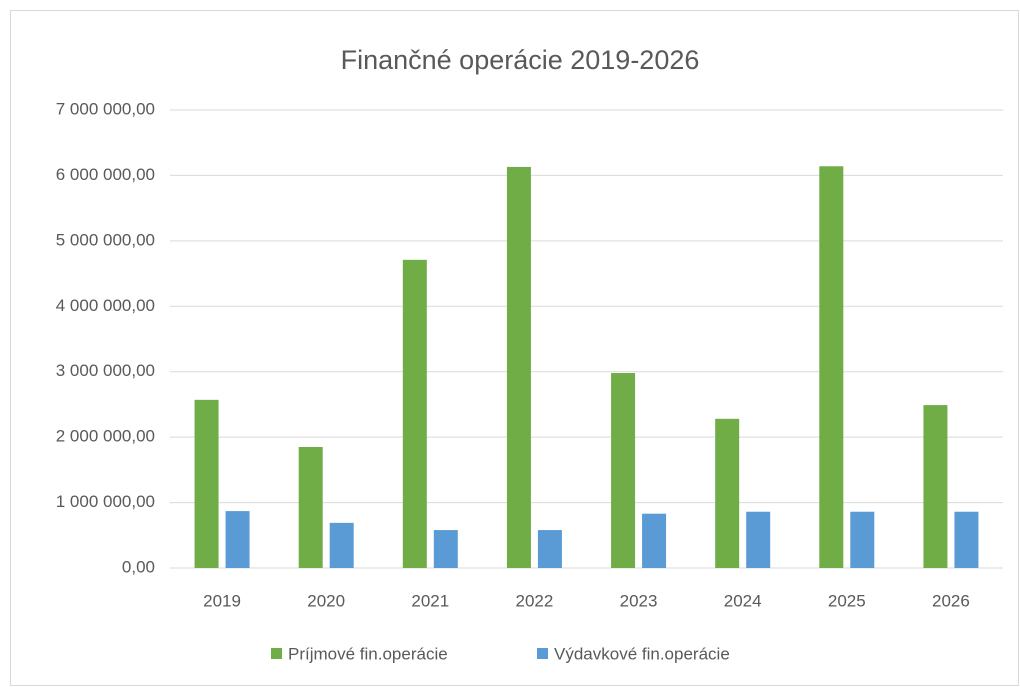 This screenshot has height=687, width=1020. Describe the element at coordinates (743, 600) in the screenshot. I see `x-tick-label: 2024` at that location.